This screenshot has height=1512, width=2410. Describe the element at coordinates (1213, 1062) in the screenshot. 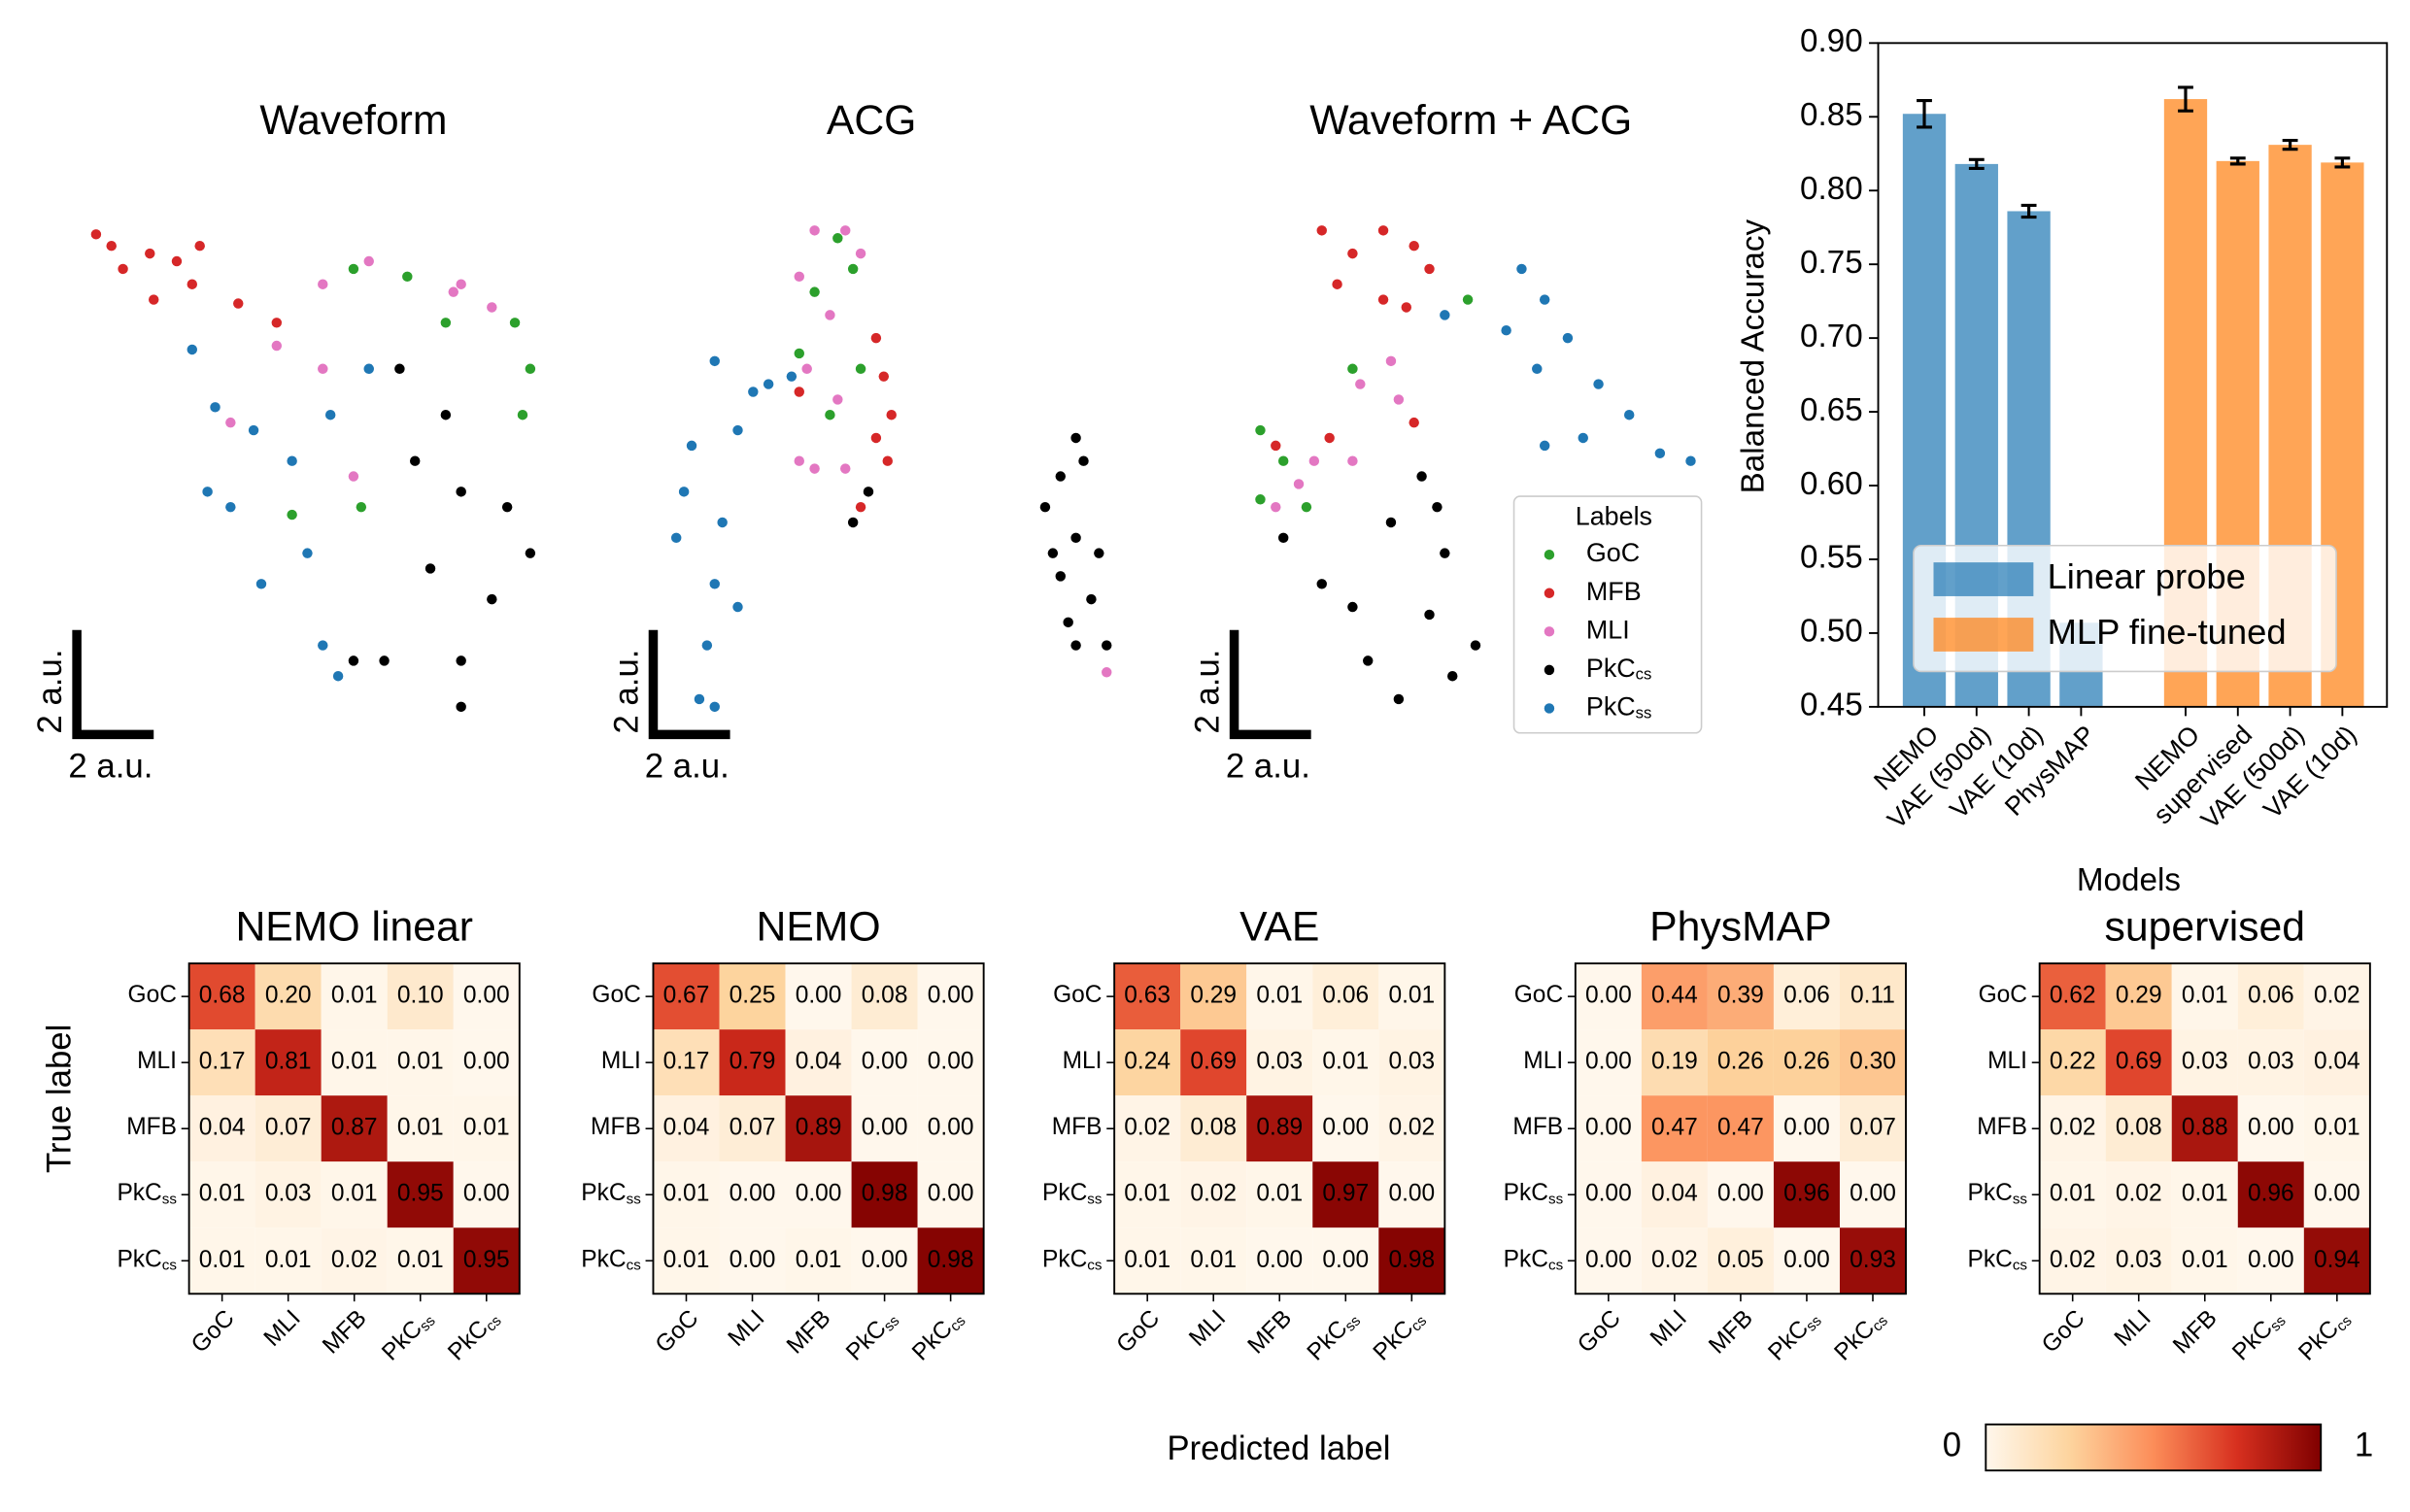

I see `cell-label: 0.69` at that location.